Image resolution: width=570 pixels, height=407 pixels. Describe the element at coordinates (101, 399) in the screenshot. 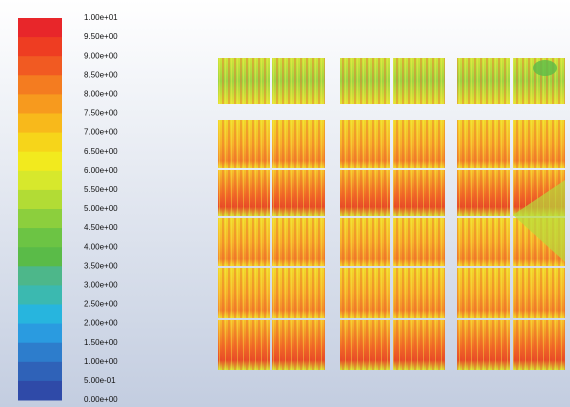

I see `legend-label: 0.00e+00` at that location.